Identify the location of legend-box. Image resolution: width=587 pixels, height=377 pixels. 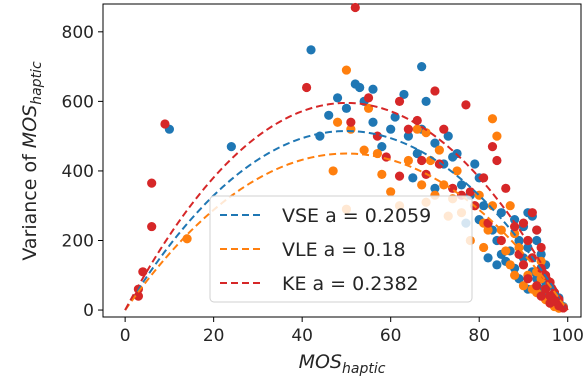
(341, 249).